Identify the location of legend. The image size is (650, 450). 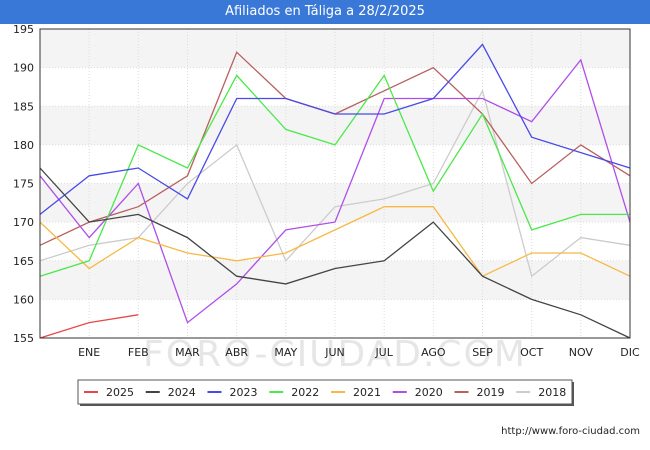
(325, 392).